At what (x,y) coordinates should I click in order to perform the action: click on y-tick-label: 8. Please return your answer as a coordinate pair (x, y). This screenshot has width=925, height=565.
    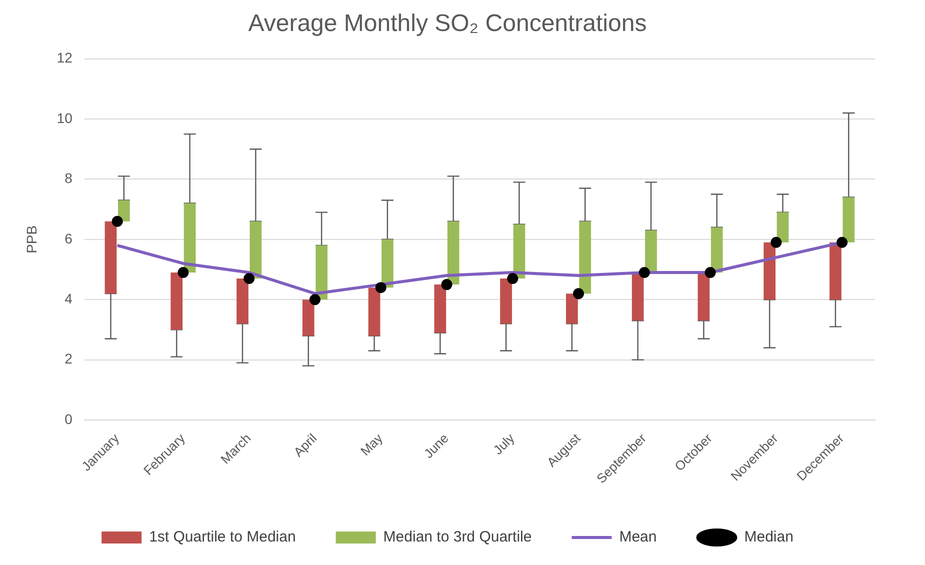
    Looking at the image, I should click on (68, 178).